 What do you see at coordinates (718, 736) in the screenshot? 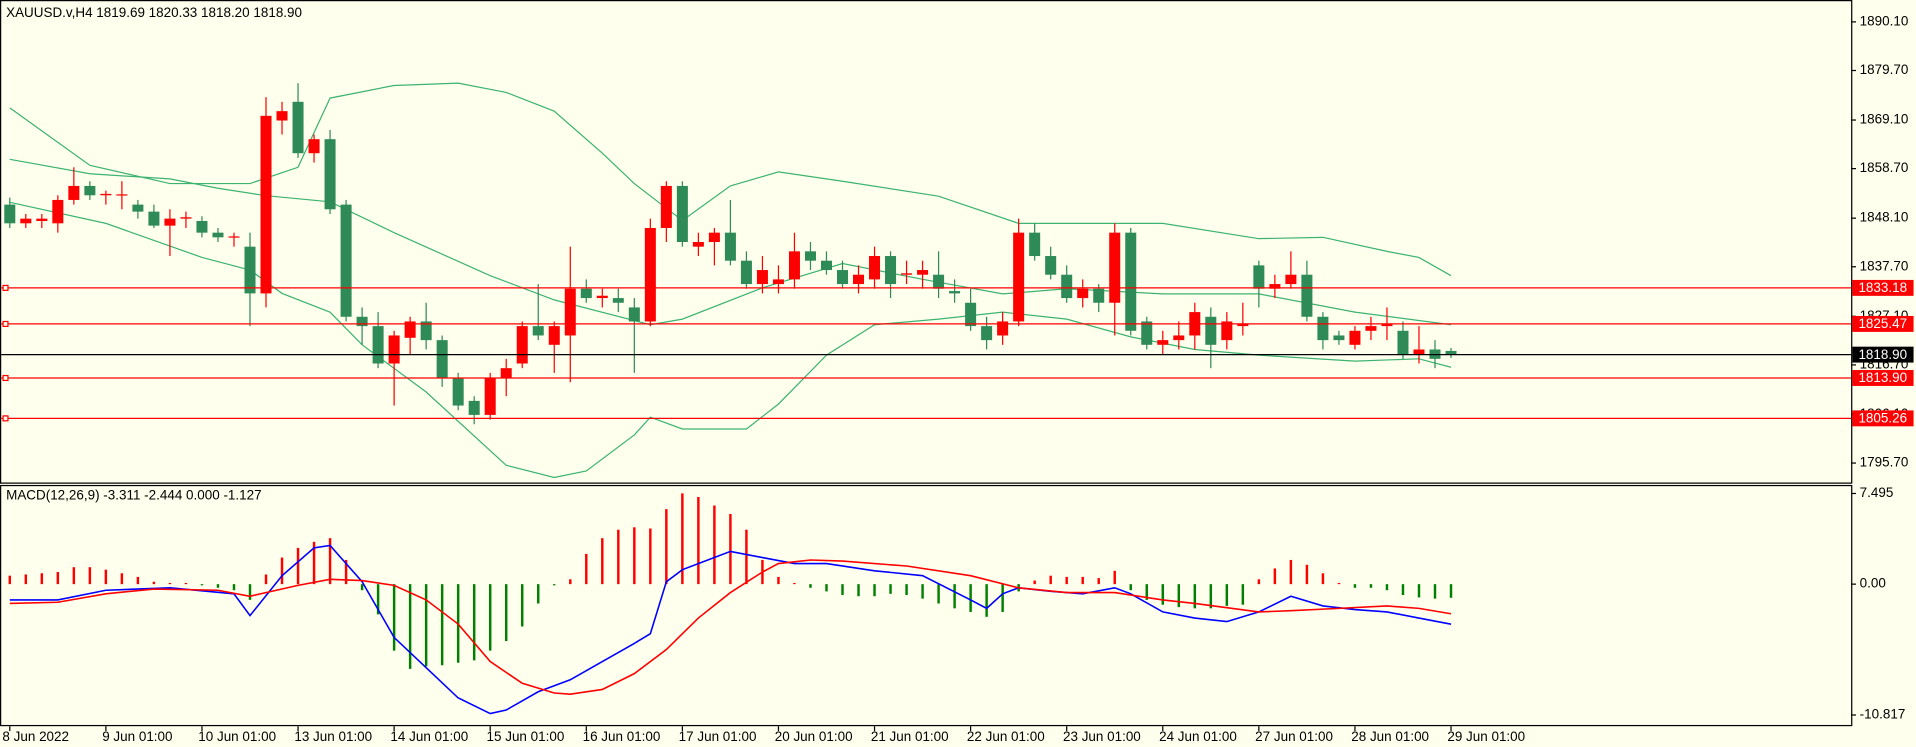
I see `x-tick-label: 17 Jun 01:00` at bounding box center [718, 736].